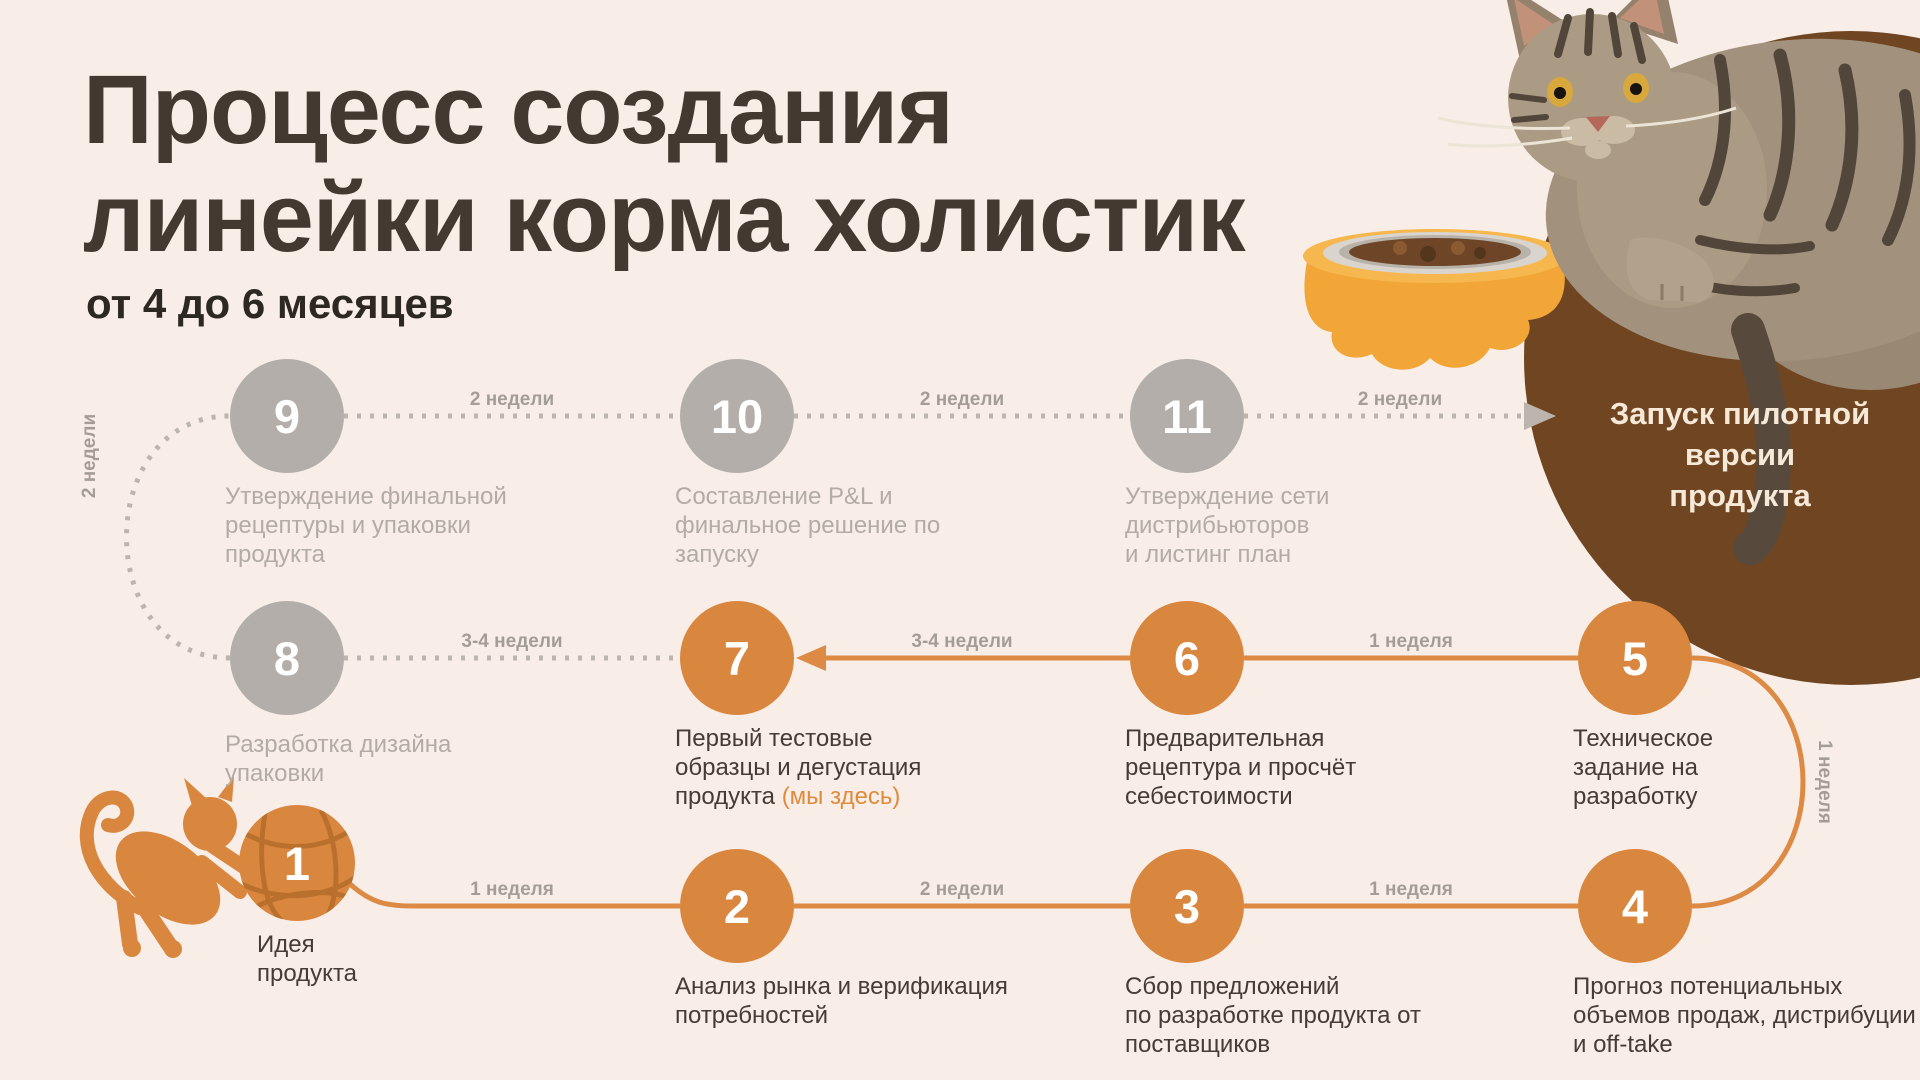  I want to click on duration-label-d9-10: 2 недели, so click(512, 399).